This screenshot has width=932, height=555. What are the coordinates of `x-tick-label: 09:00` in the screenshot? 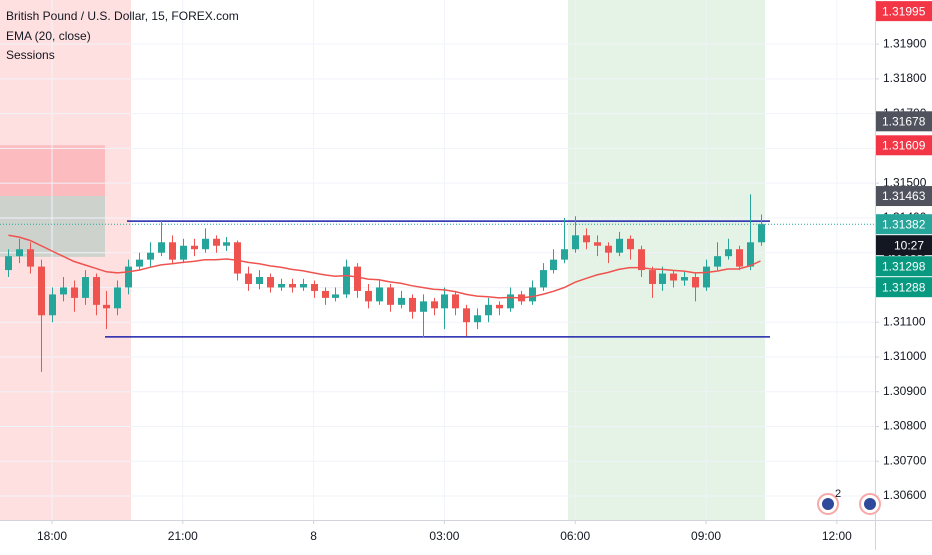 It's located at (706, 536).